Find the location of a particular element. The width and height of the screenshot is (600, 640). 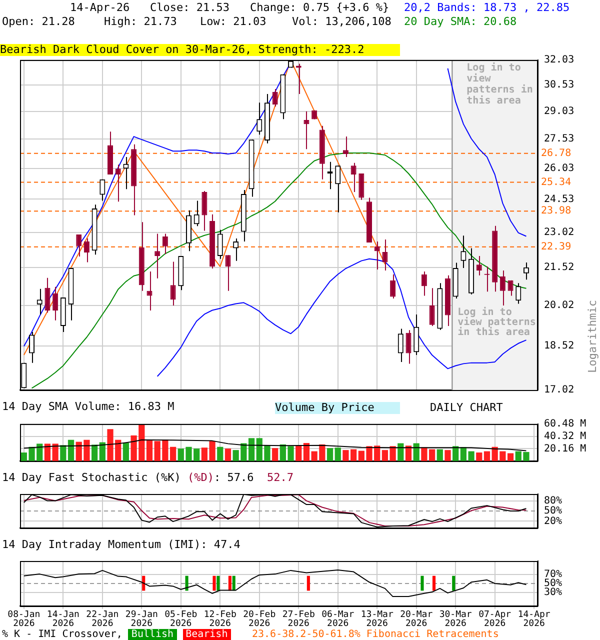

text: Vol: 13,206,108 is located at coordinates (342, 21).